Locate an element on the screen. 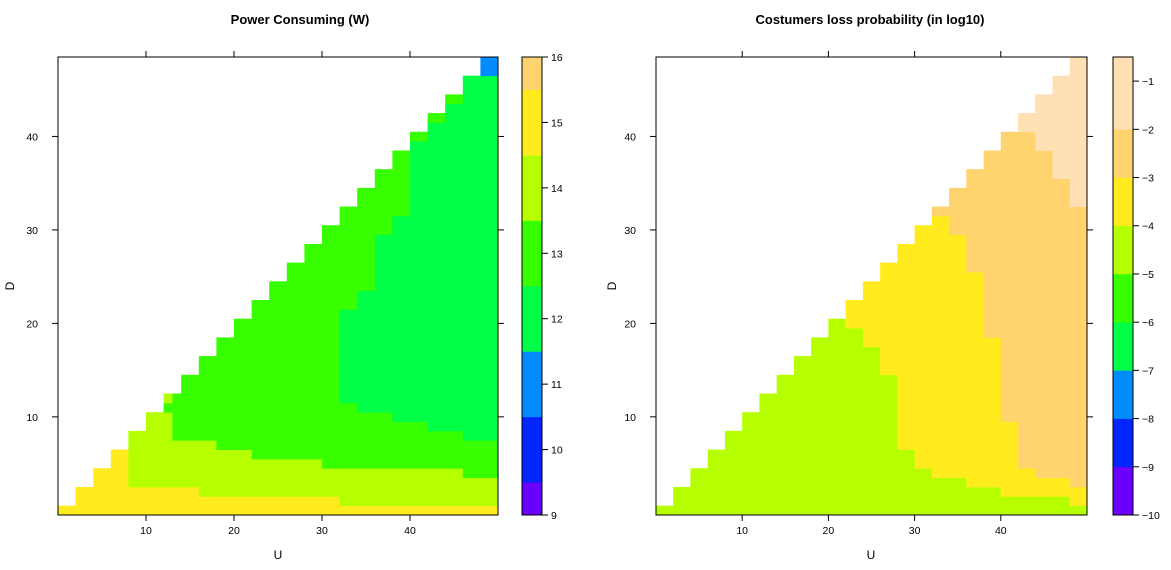 The image size is (1171, 570). colorbar-tick-label: −10 is located at coordinates (1151, 516).